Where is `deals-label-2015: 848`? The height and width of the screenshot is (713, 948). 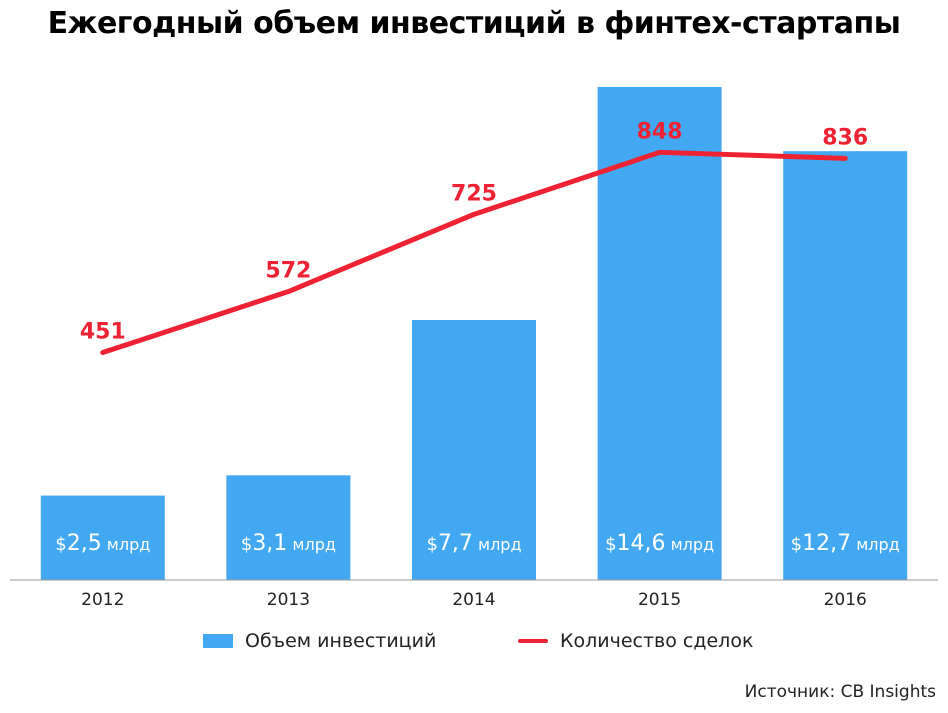
deals-label-2015: 848 is located at coordinates (660, 131).